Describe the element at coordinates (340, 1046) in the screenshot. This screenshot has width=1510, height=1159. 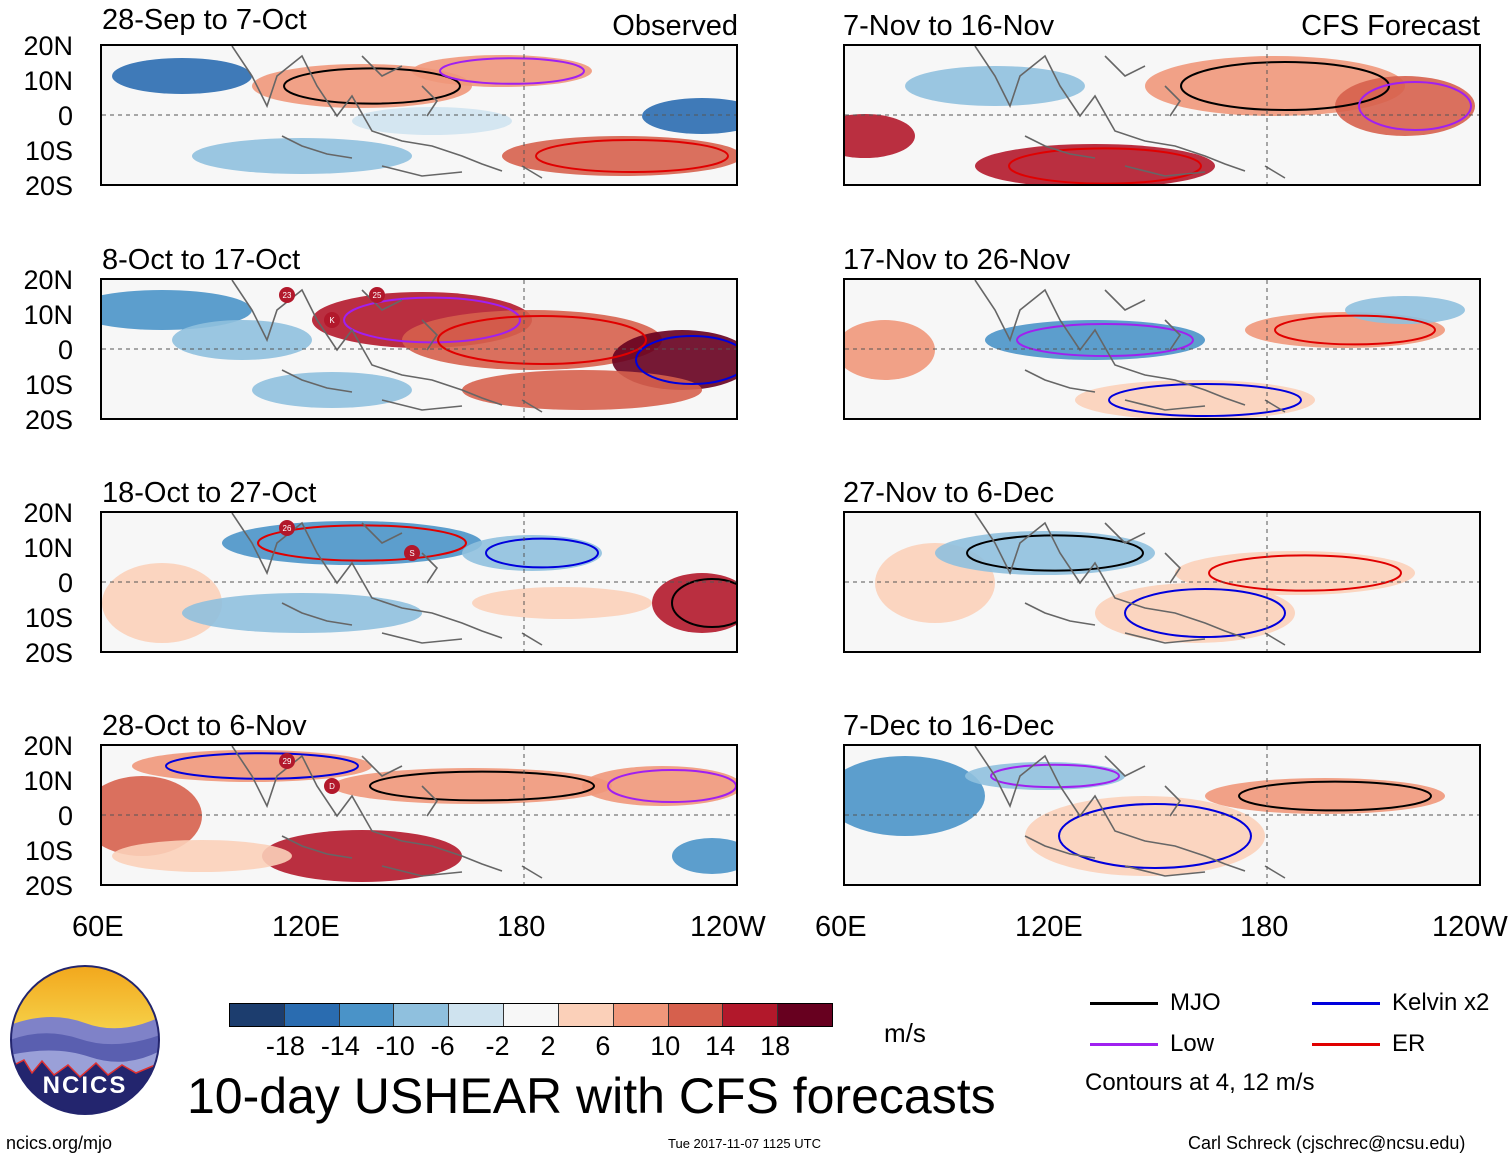
I see `colorbar-label: -14` at that location.